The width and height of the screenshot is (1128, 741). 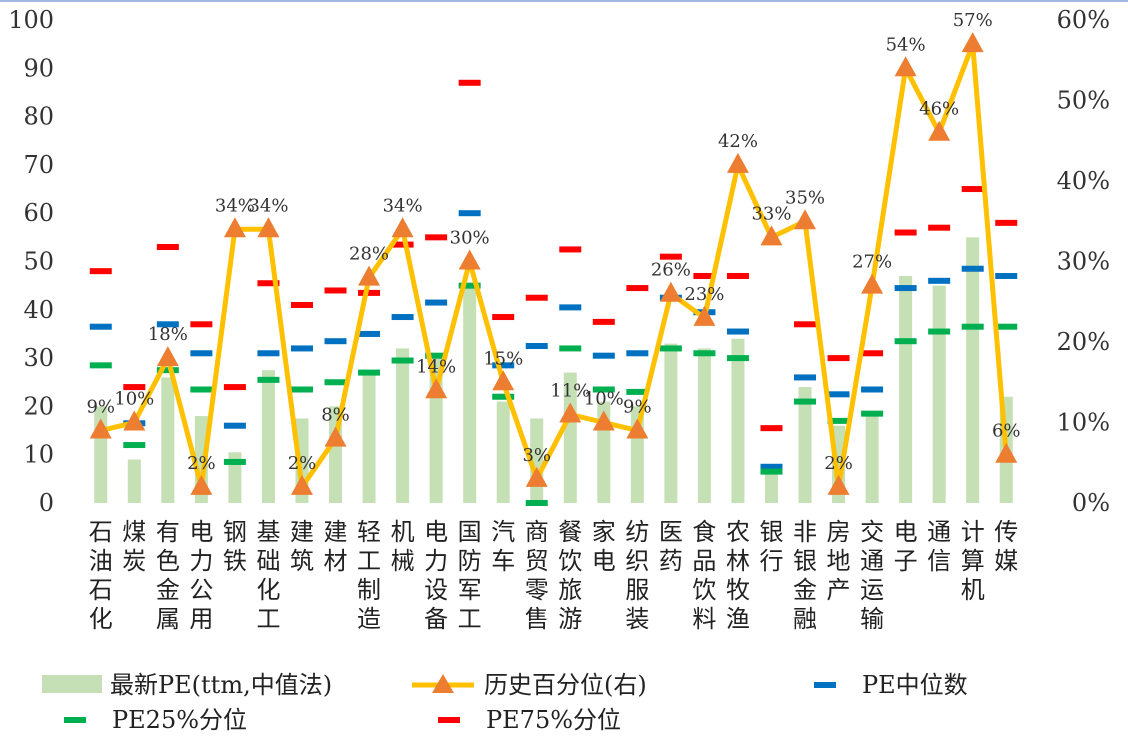 I want to click on percentile-label: 27%, so click(x=872, y=262).